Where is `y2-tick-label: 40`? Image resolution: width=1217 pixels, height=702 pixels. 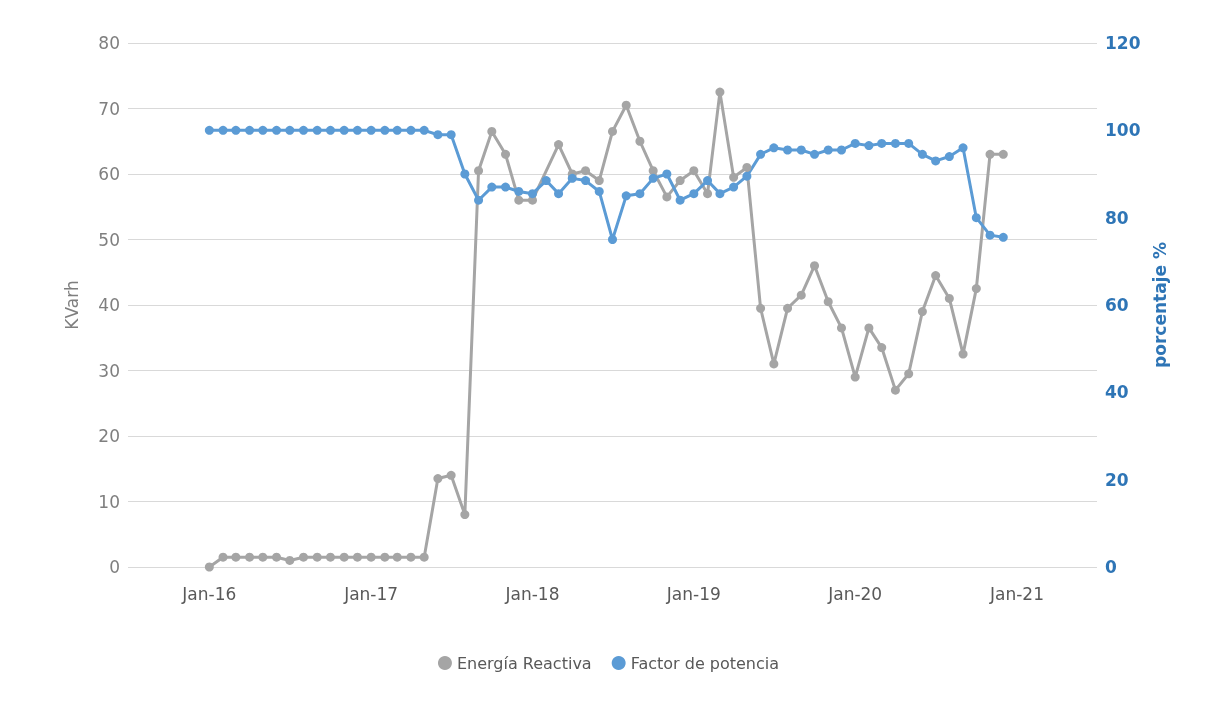 y2-tick-label: 40 is located at coordinates (1117, 392).